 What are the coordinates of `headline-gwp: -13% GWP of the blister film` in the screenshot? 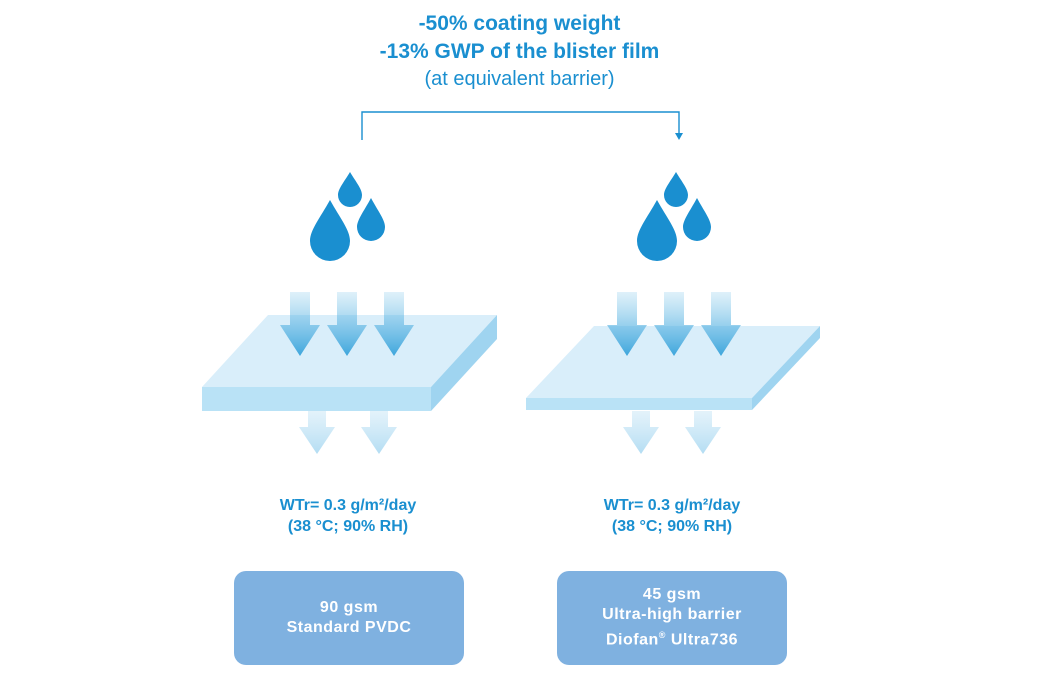 It's located at (519, 51).